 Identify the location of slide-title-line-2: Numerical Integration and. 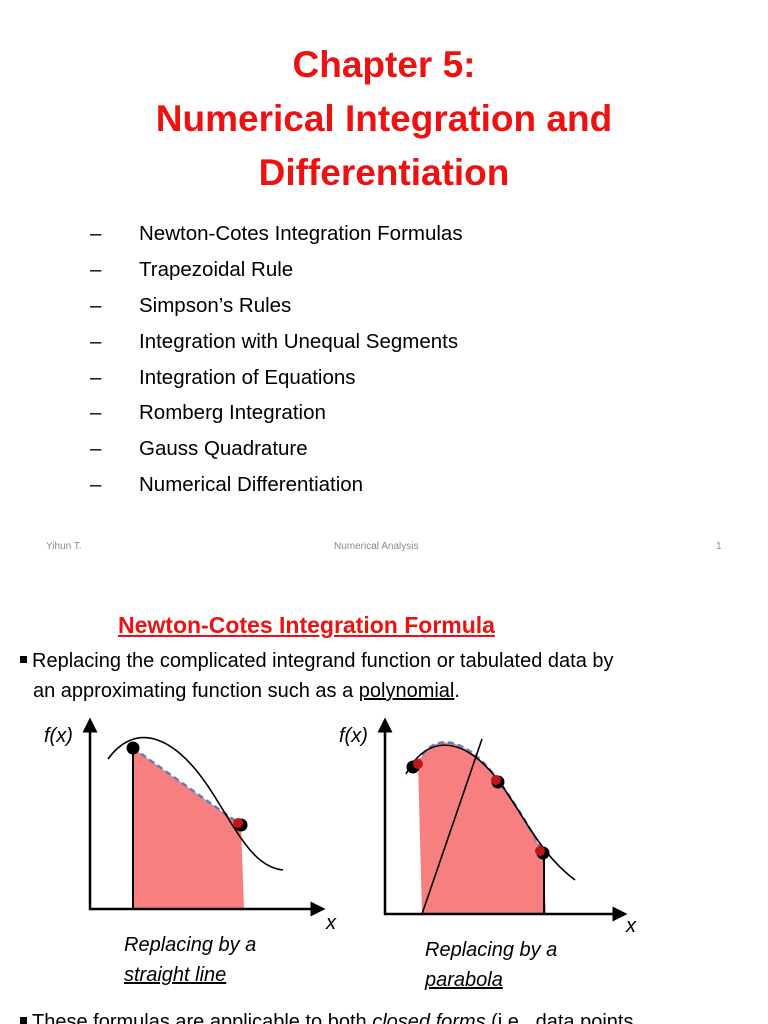
(384, 118).